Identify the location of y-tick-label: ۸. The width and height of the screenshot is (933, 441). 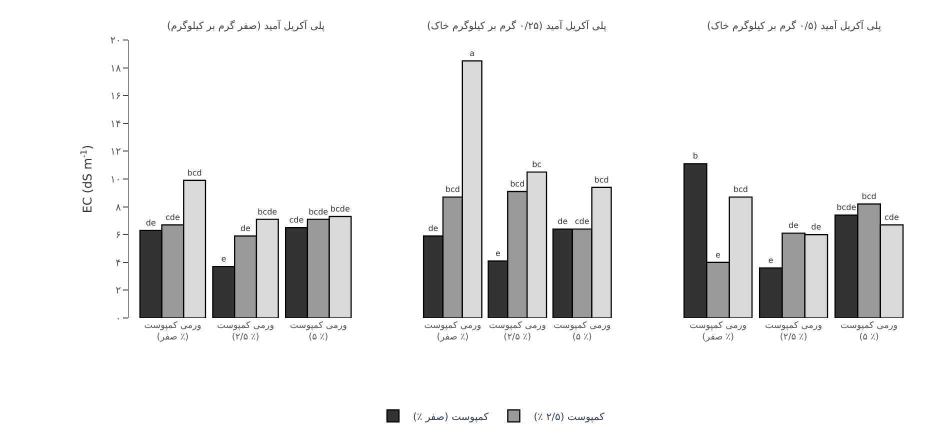
(119, 208).